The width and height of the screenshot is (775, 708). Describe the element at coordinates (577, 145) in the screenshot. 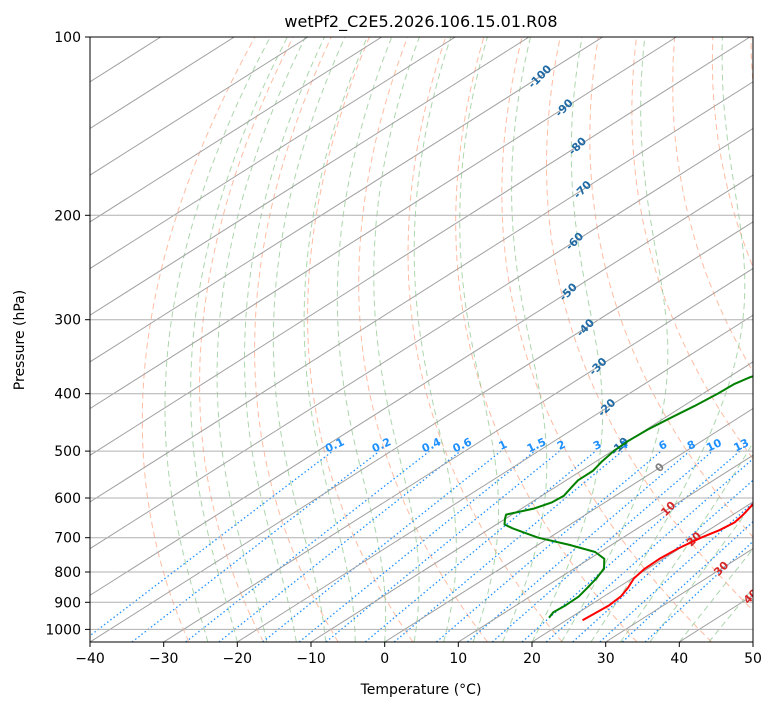

I see `isotherm-label: -80` at that location.